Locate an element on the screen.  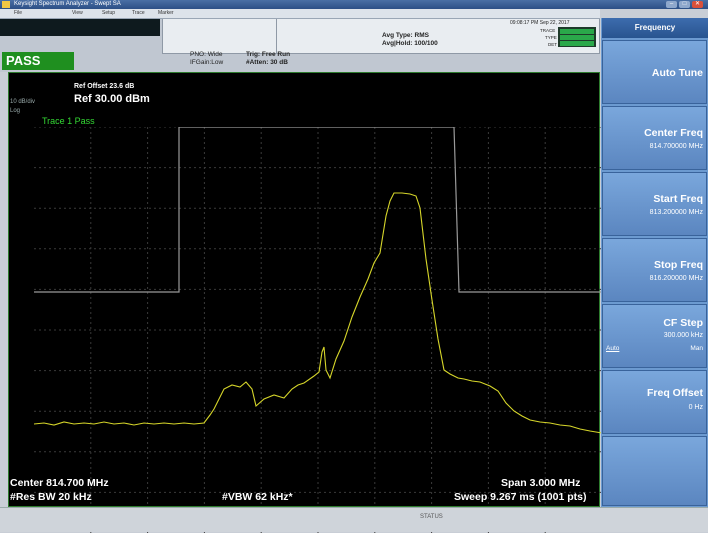
avg-type-label: Avg Type: RMS is located at coordinates (405, 35).